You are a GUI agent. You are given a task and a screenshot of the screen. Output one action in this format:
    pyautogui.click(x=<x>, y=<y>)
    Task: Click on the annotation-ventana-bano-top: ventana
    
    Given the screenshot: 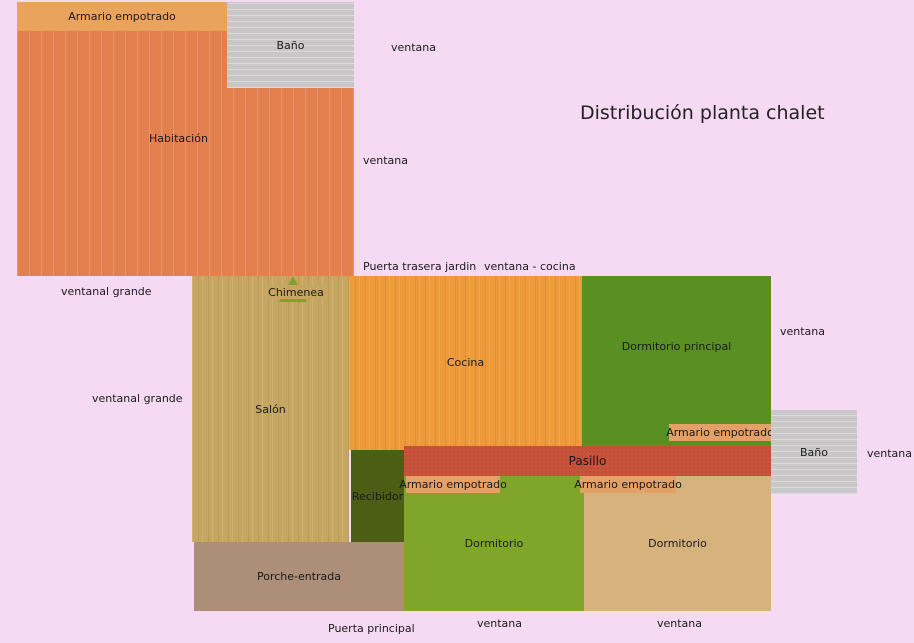 What is the action you would take?
    pyautogui.click(x=414, y=47)
    